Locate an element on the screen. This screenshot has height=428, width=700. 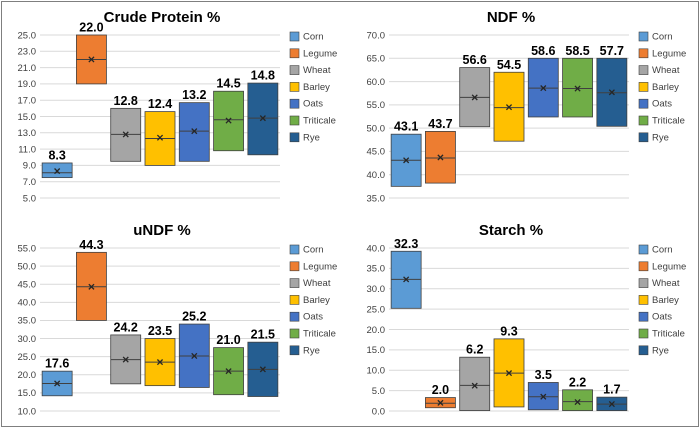
data-label: 14.8 is located at coordinates (263, 76).